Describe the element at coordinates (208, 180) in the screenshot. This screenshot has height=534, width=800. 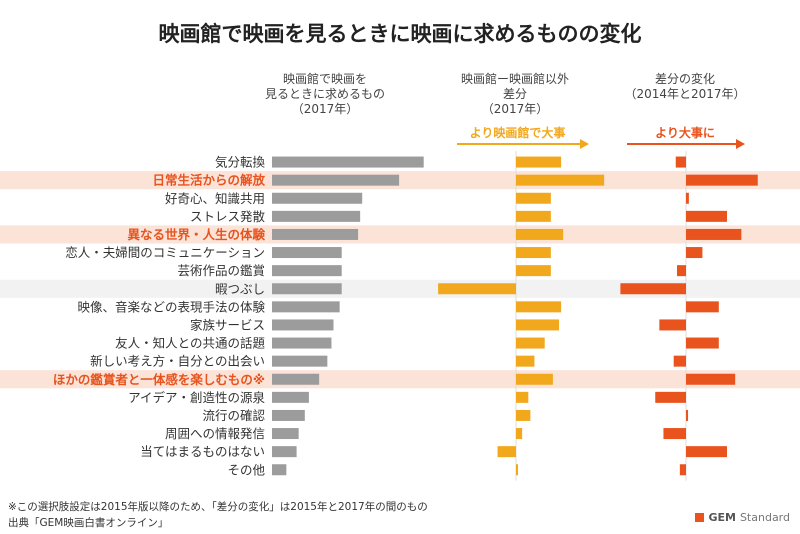
I see `category-label: 日常生活からの解放` at that location.